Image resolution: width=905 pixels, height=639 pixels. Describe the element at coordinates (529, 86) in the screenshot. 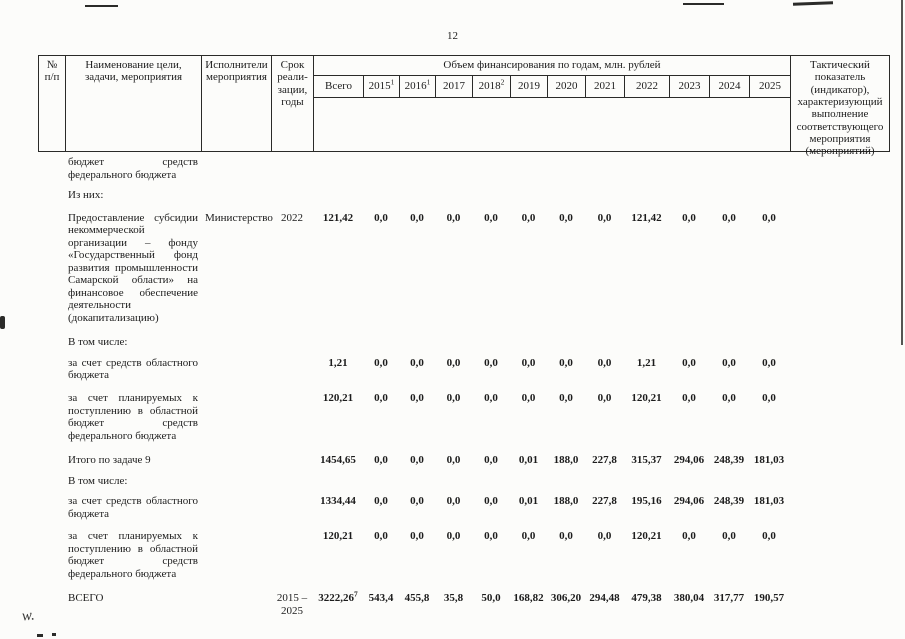

I see `header-col-year: 2019` at that location.